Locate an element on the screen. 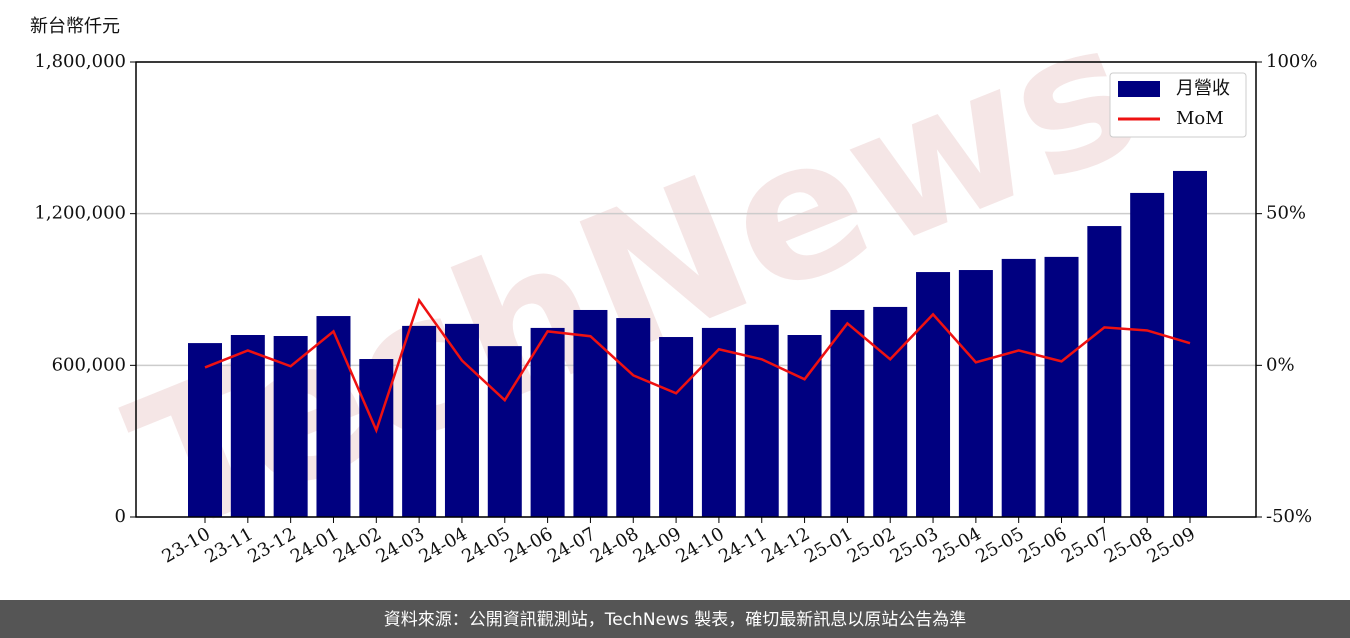 The width and height of the screenshot is (1350, 638). x-tick-label: 25-09 is located at coordinates (1171, 545).